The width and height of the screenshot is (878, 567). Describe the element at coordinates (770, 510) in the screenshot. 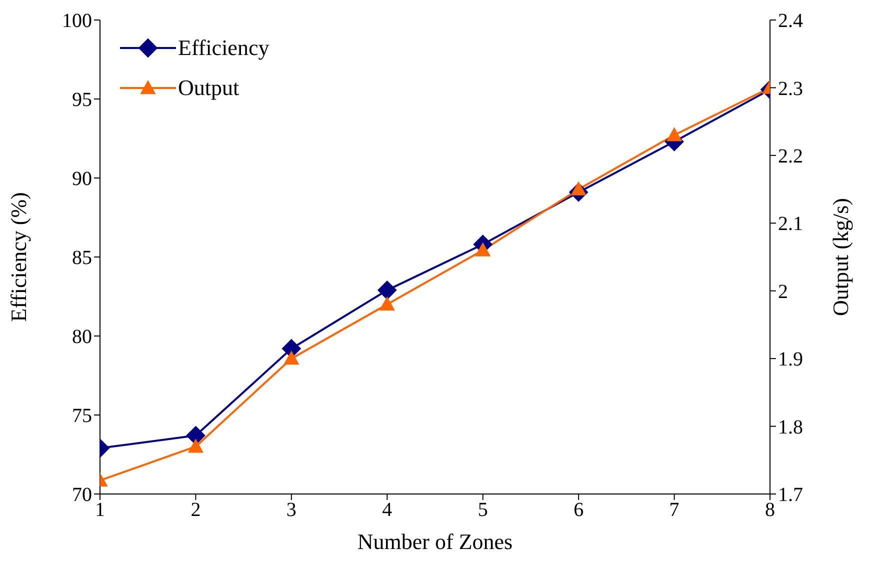

I see `x-tick-label: 8` at that location.